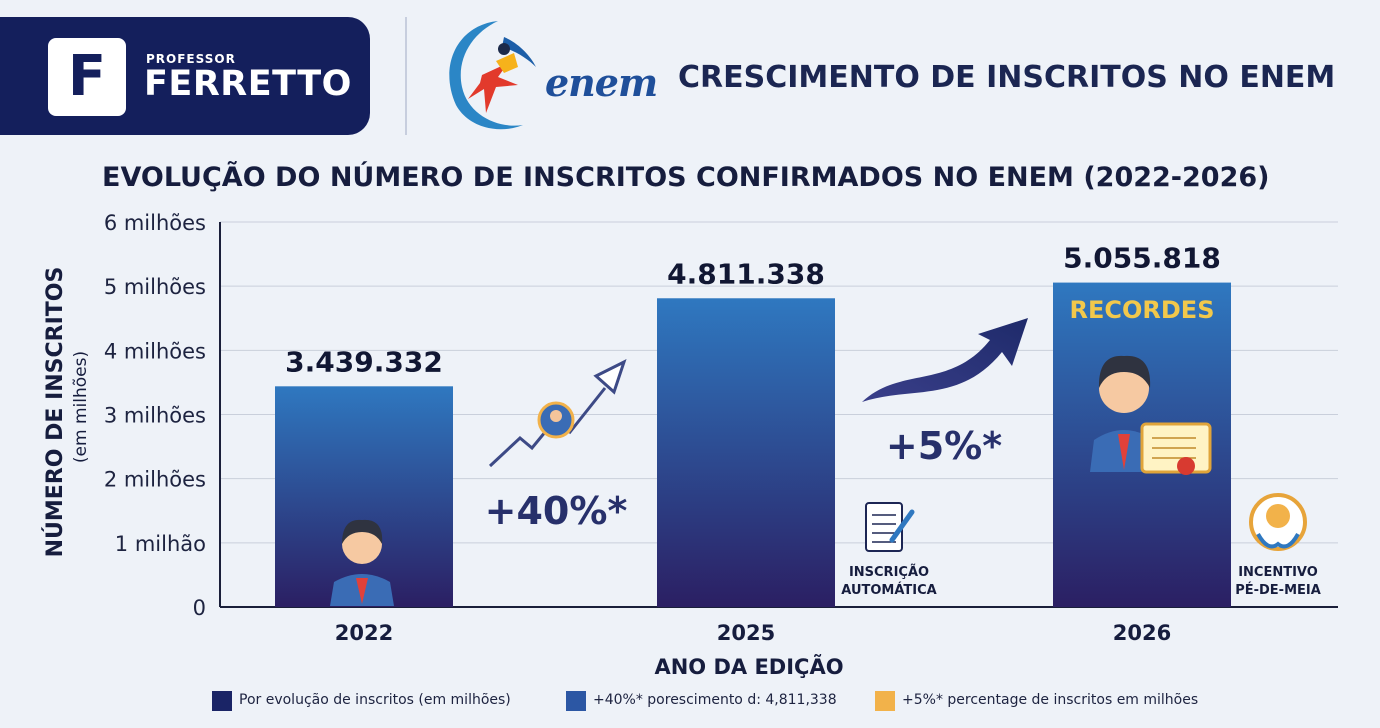 Image resolution: width=1380 pixels, height=728 pixels. What do you see at coordinates (1124, 452) in the screenshot?
I see `graduate-tie-icon` at bounding box center [1124, 452].